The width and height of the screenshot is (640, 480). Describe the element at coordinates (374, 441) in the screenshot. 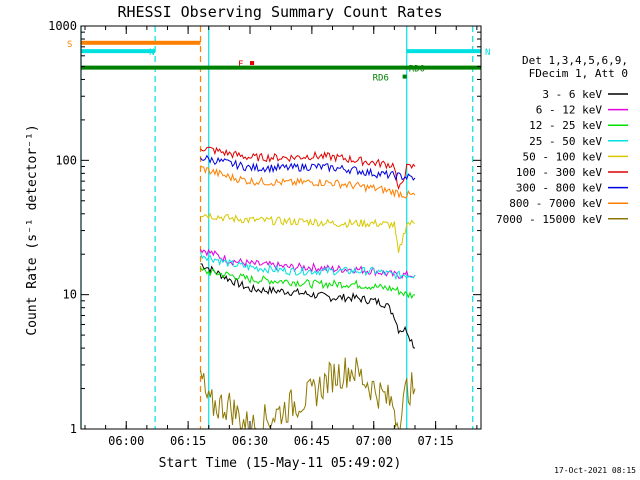

I see `x-tick-label-4: 07:00` at that location.